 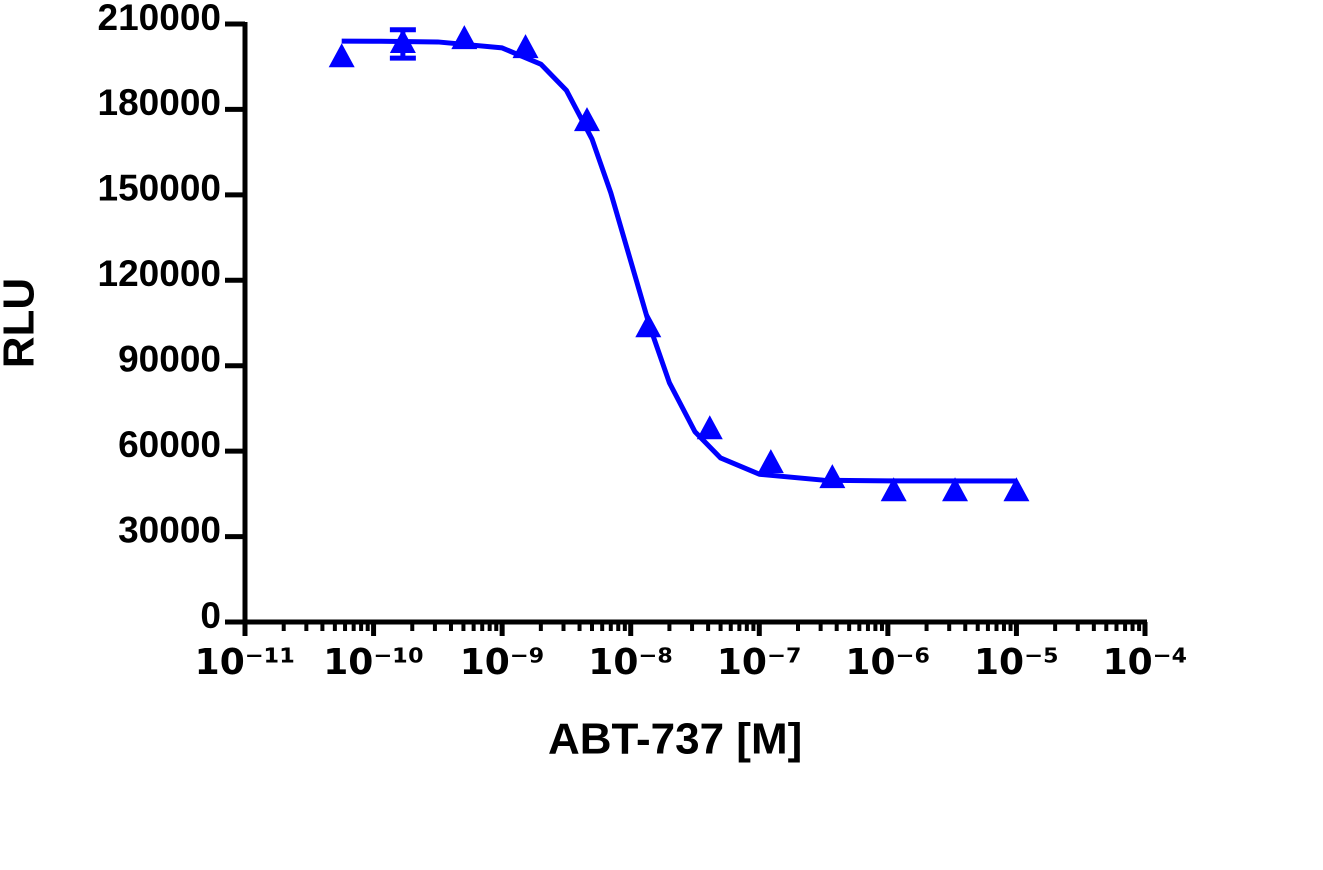 What do you see at coordinates (1145, 662) in the screenshot?
I see `x-tick-label: 10⁻⁴` at bounding box center [1145, 662].